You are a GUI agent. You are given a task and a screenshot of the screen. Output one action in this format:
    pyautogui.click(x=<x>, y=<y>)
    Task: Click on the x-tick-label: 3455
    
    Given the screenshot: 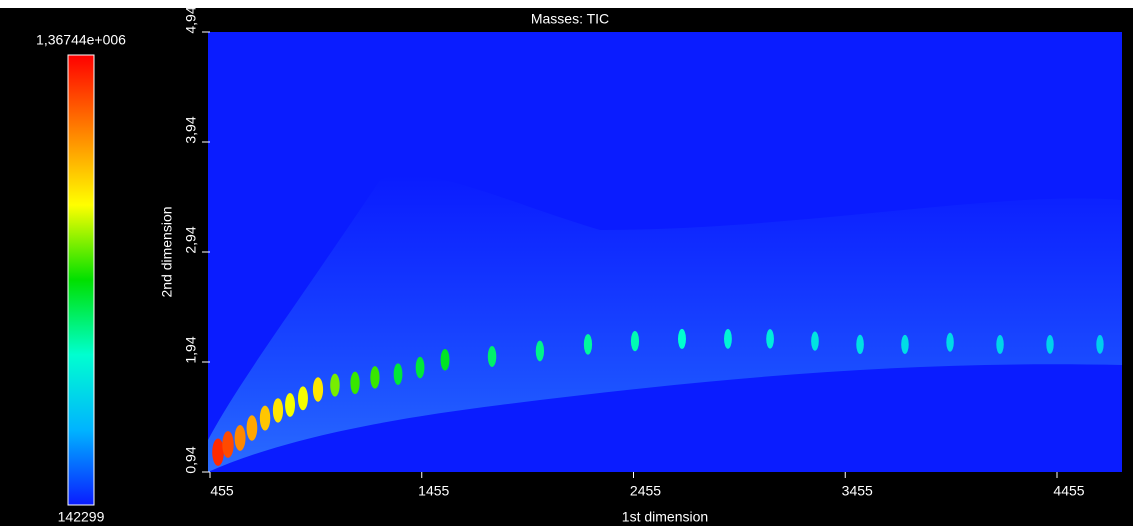 What is the action you would take?
    pyautogui.click(x=857, y=491)
    